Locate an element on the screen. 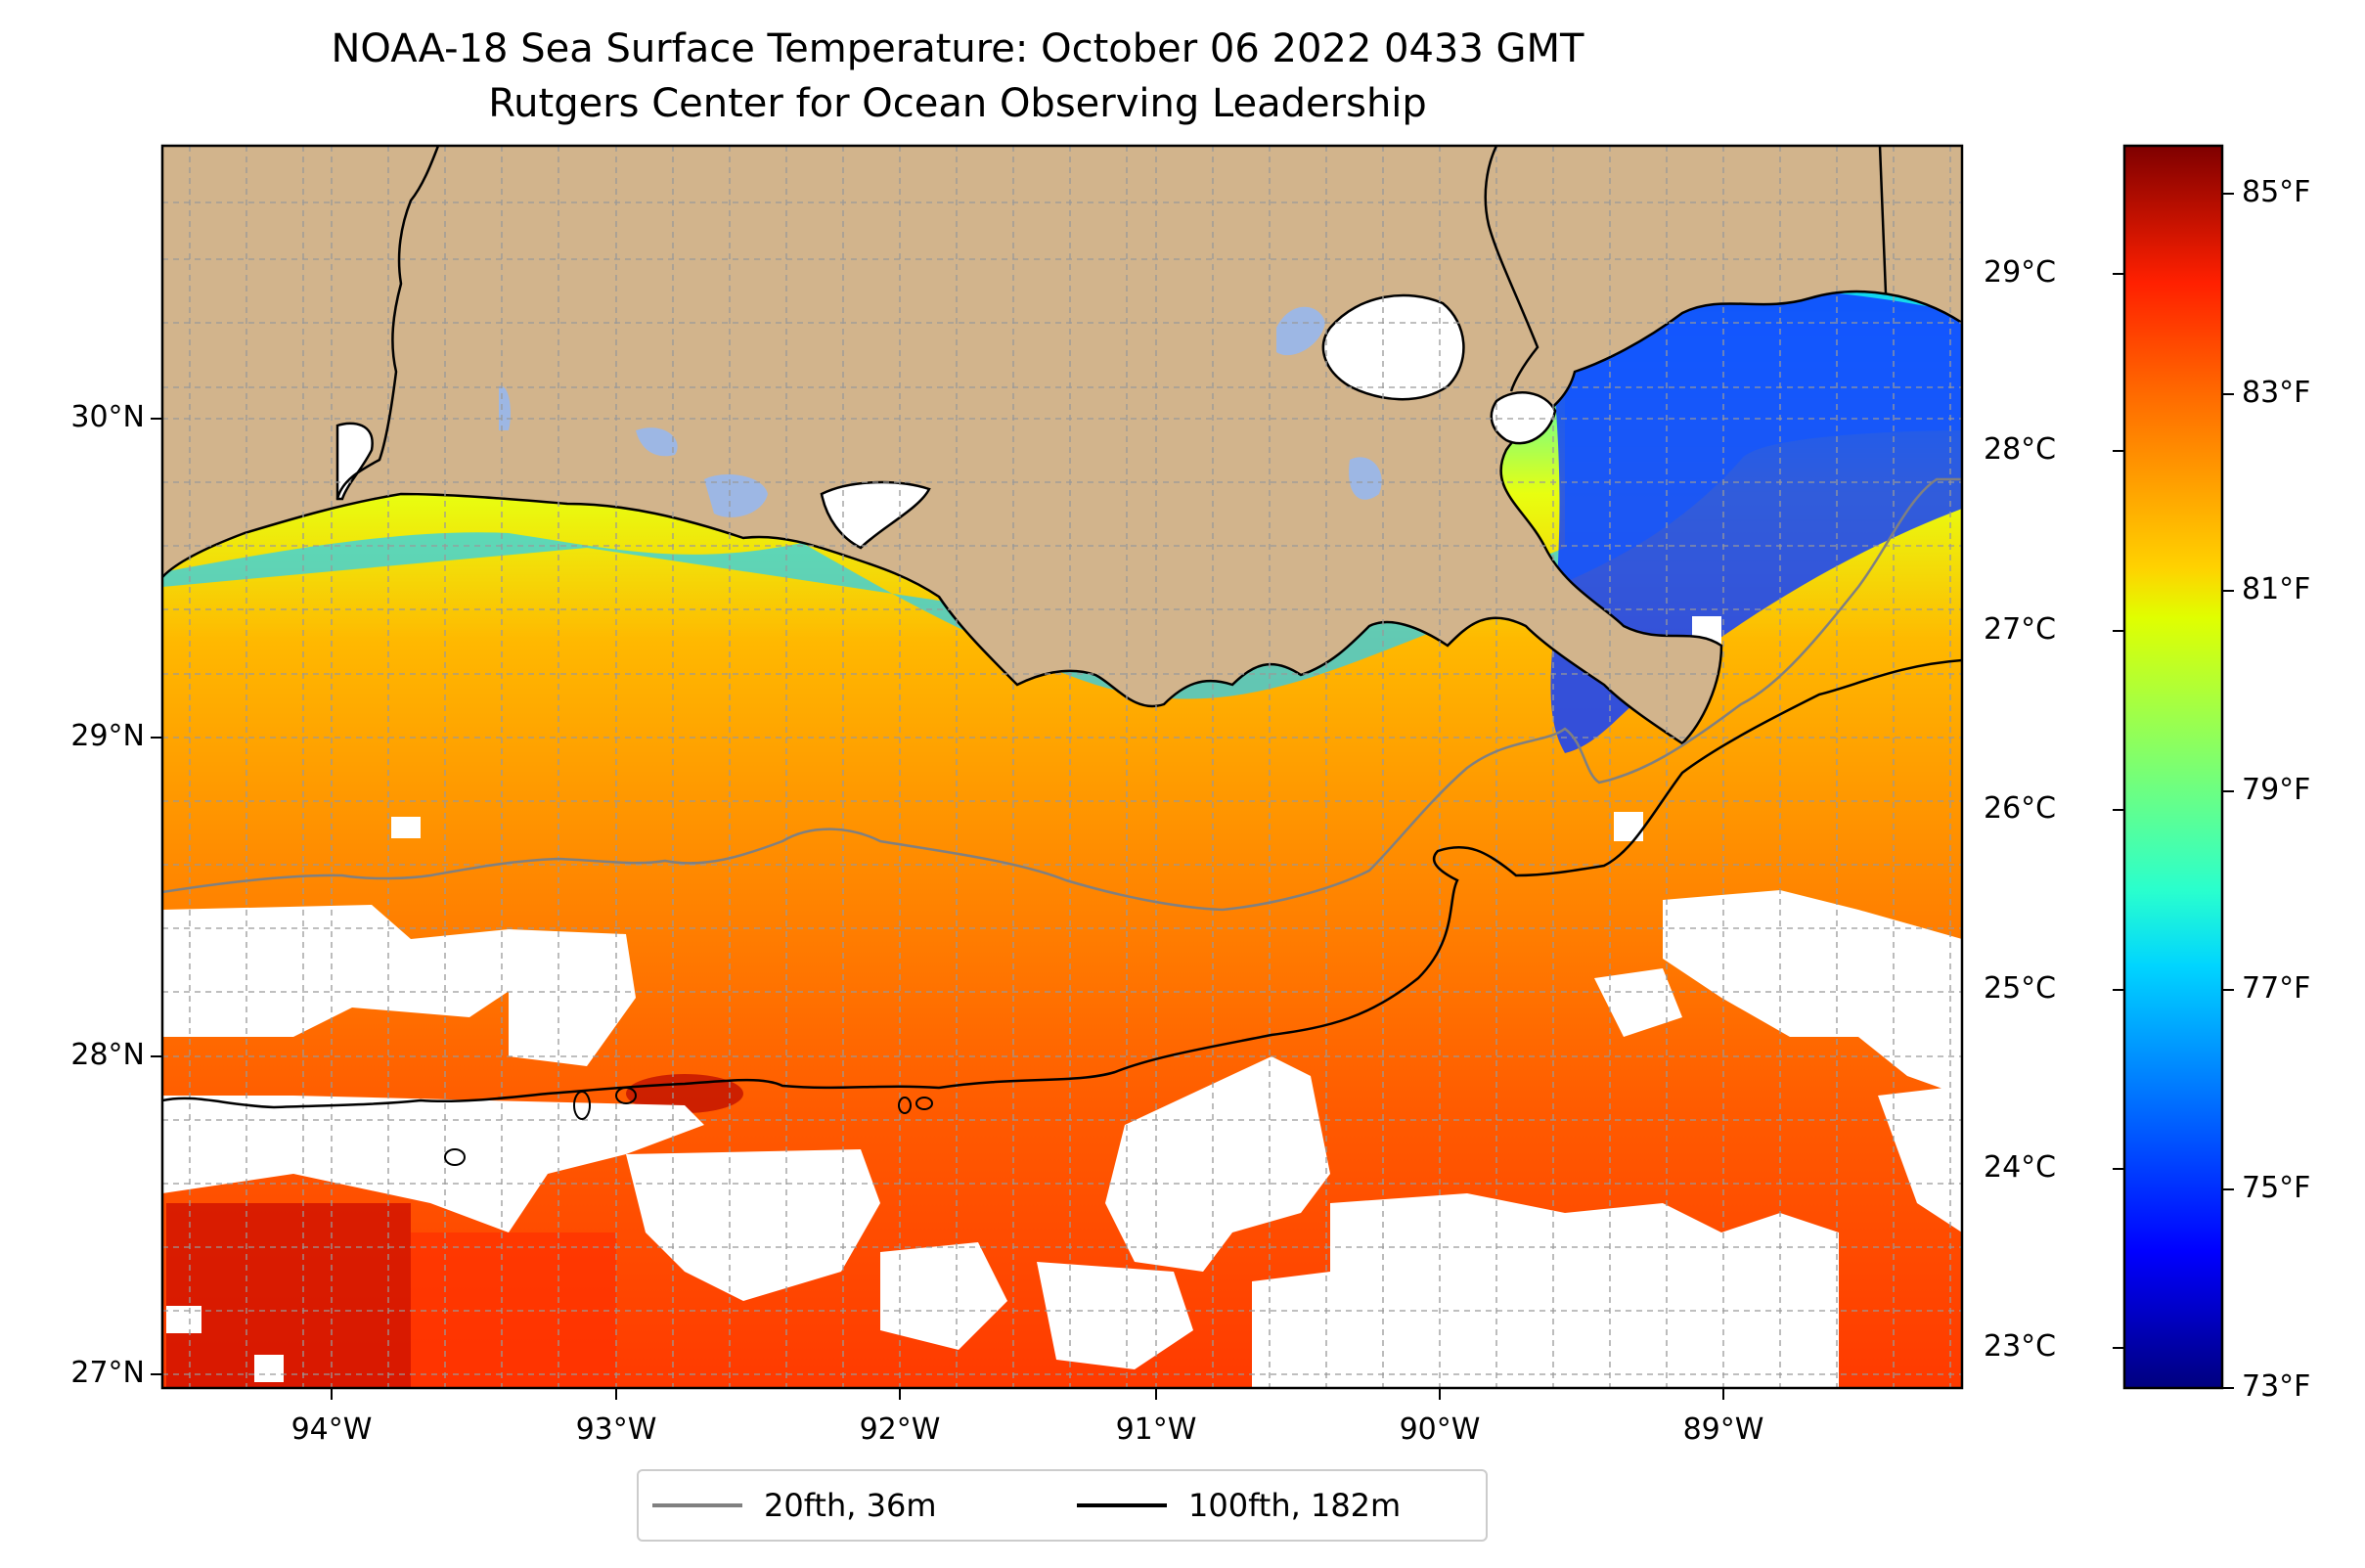  state-borders is located at coordinates (1111, 323).